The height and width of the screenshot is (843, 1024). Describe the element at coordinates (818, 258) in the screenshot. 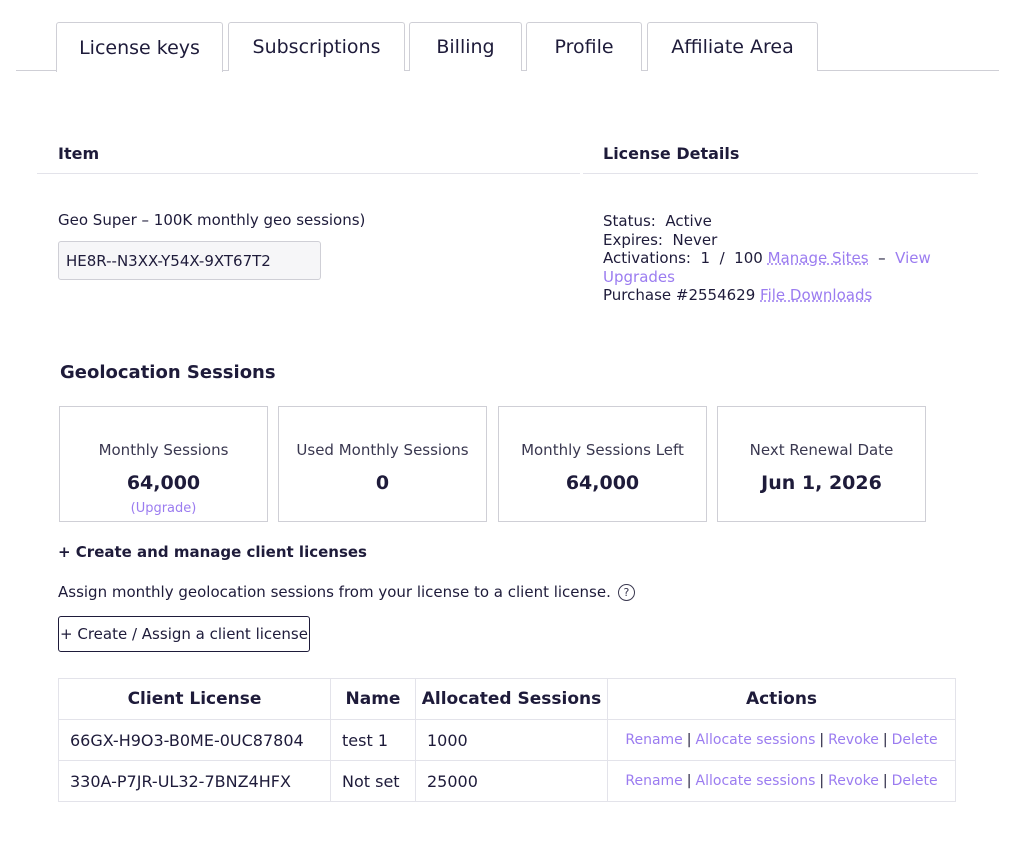

I see `manage-sites-link: Manage Sites` at that location.